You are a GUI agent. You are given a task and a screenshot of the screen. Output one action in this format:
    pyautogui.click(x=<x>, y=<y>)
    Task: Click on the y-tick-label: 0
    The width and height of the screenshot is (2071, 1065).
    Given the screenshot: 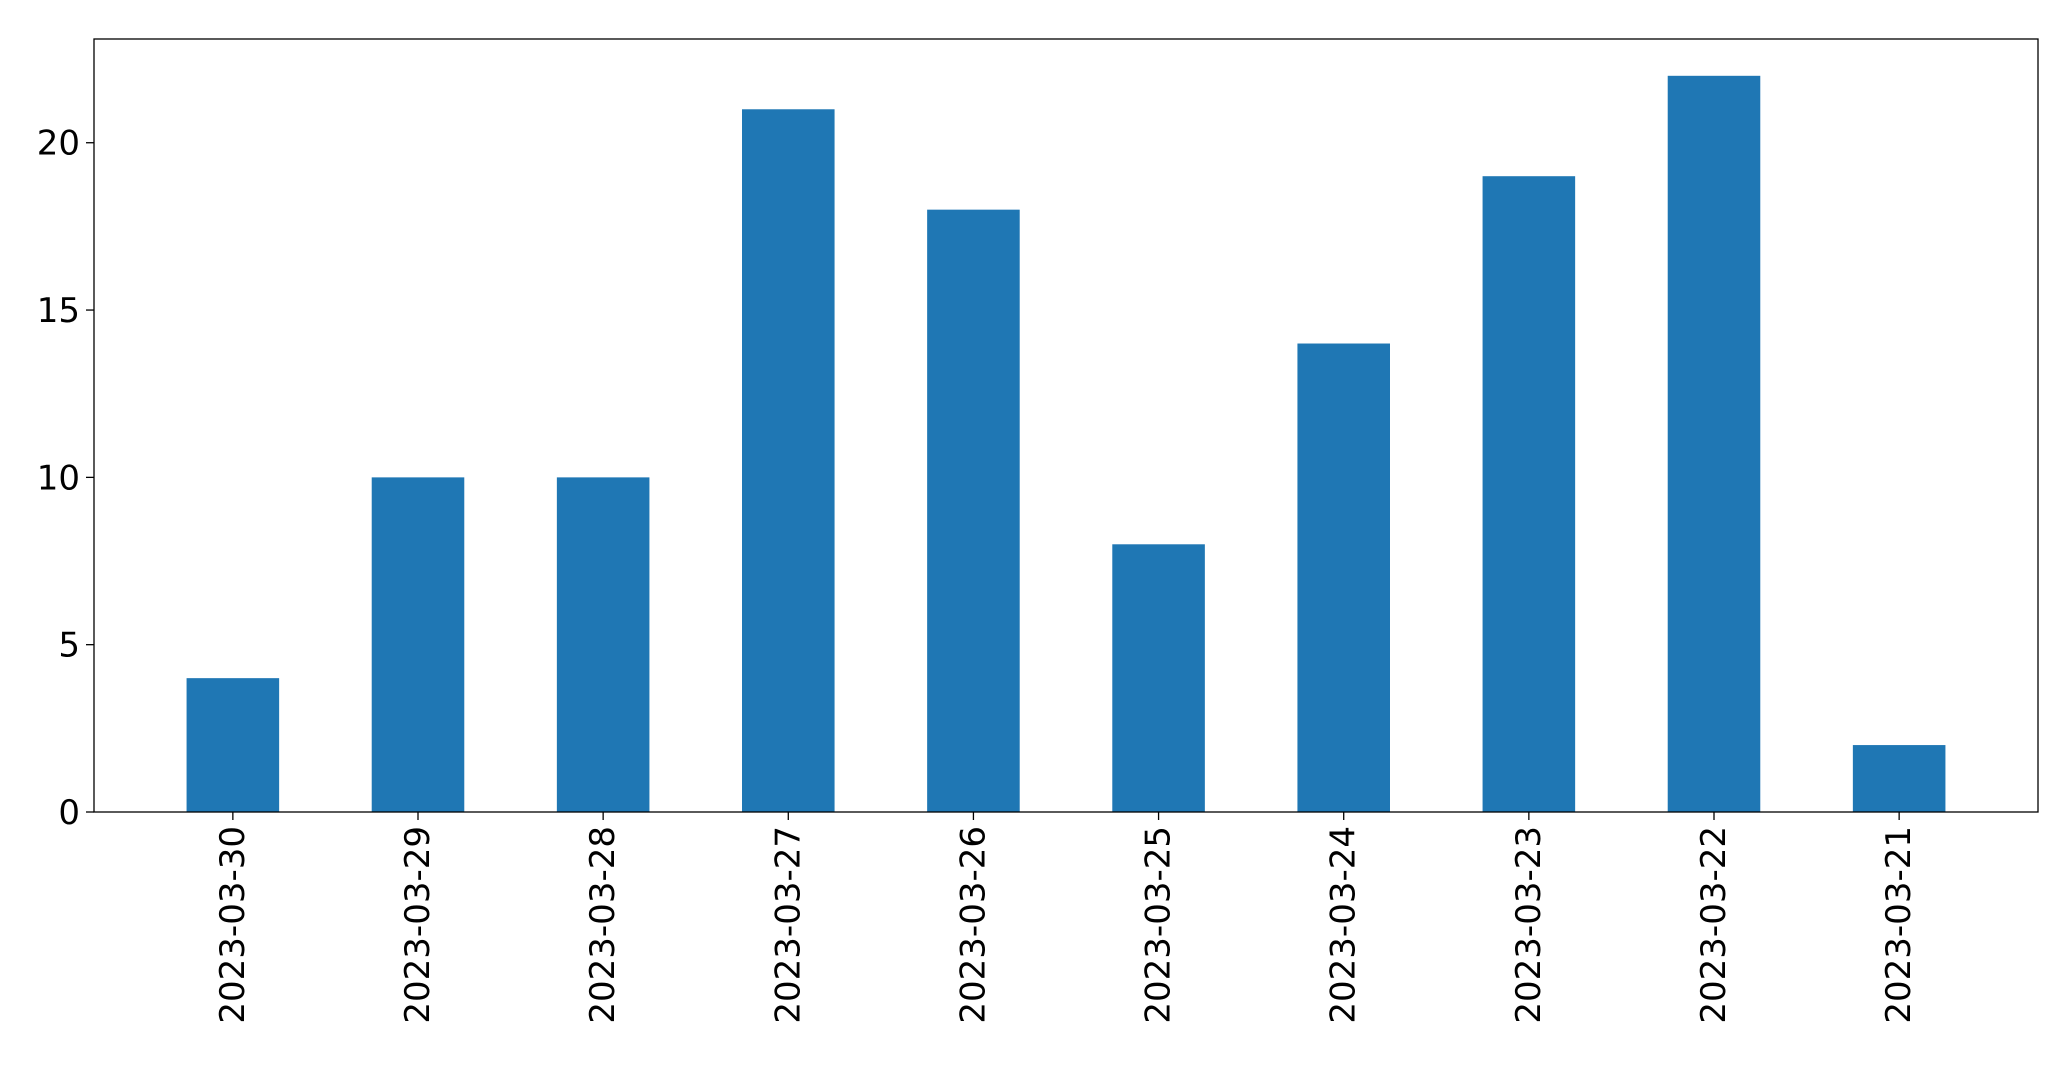 What is the action you would take?
    pyautogui.click(x=69, y=813)
    